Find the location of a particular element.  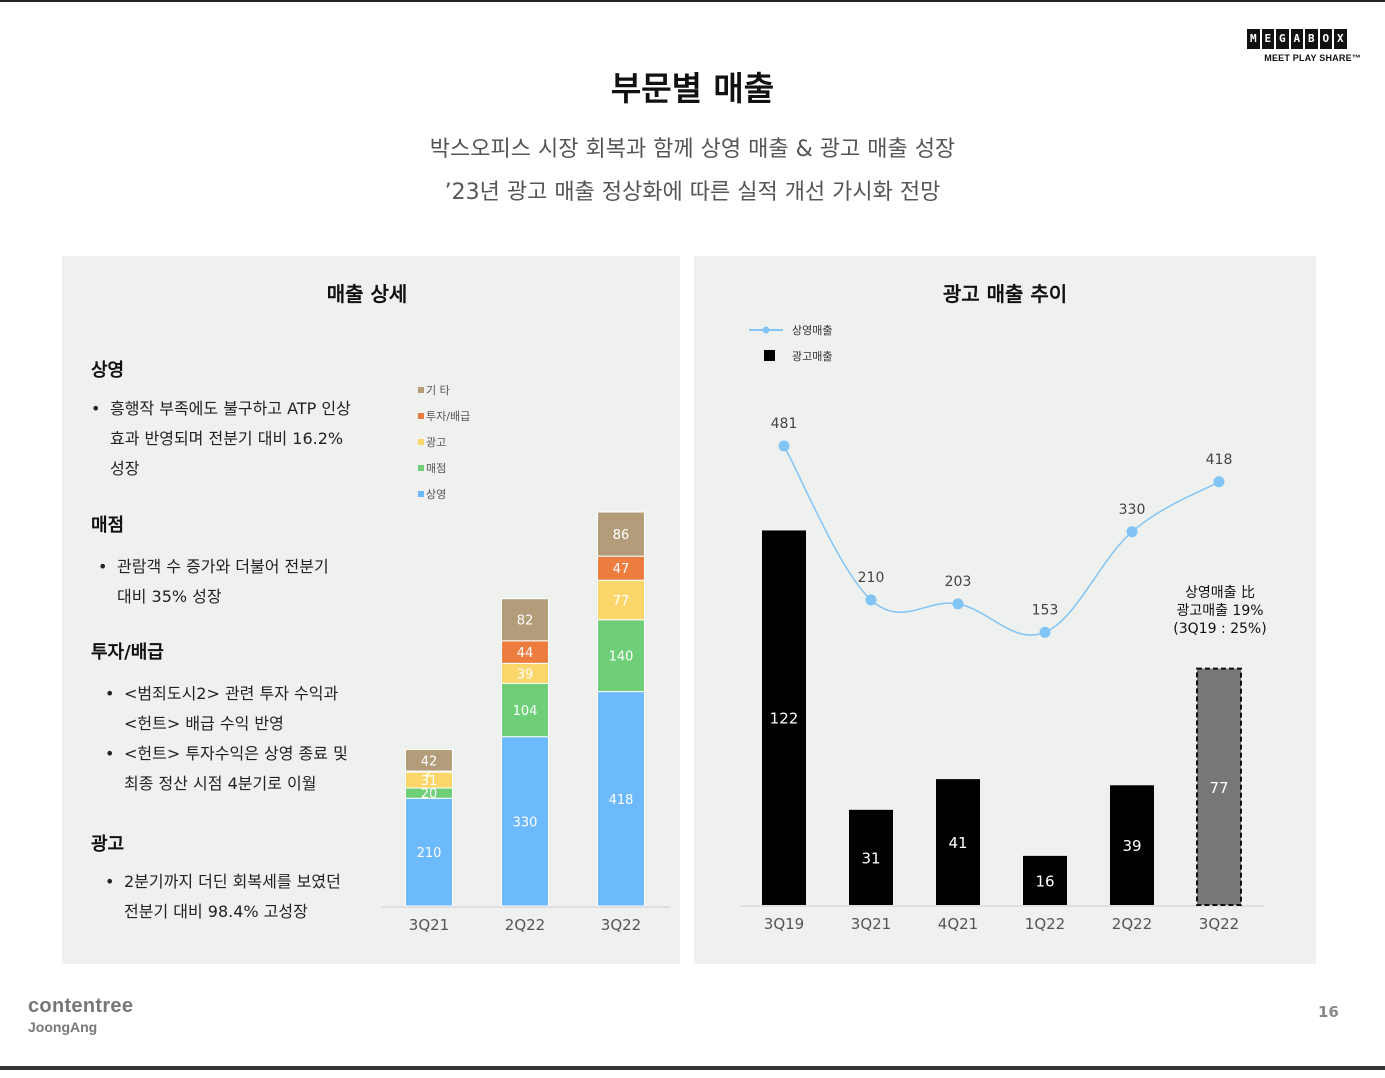

data-label: 153 is located at coordinates (1045, 610).